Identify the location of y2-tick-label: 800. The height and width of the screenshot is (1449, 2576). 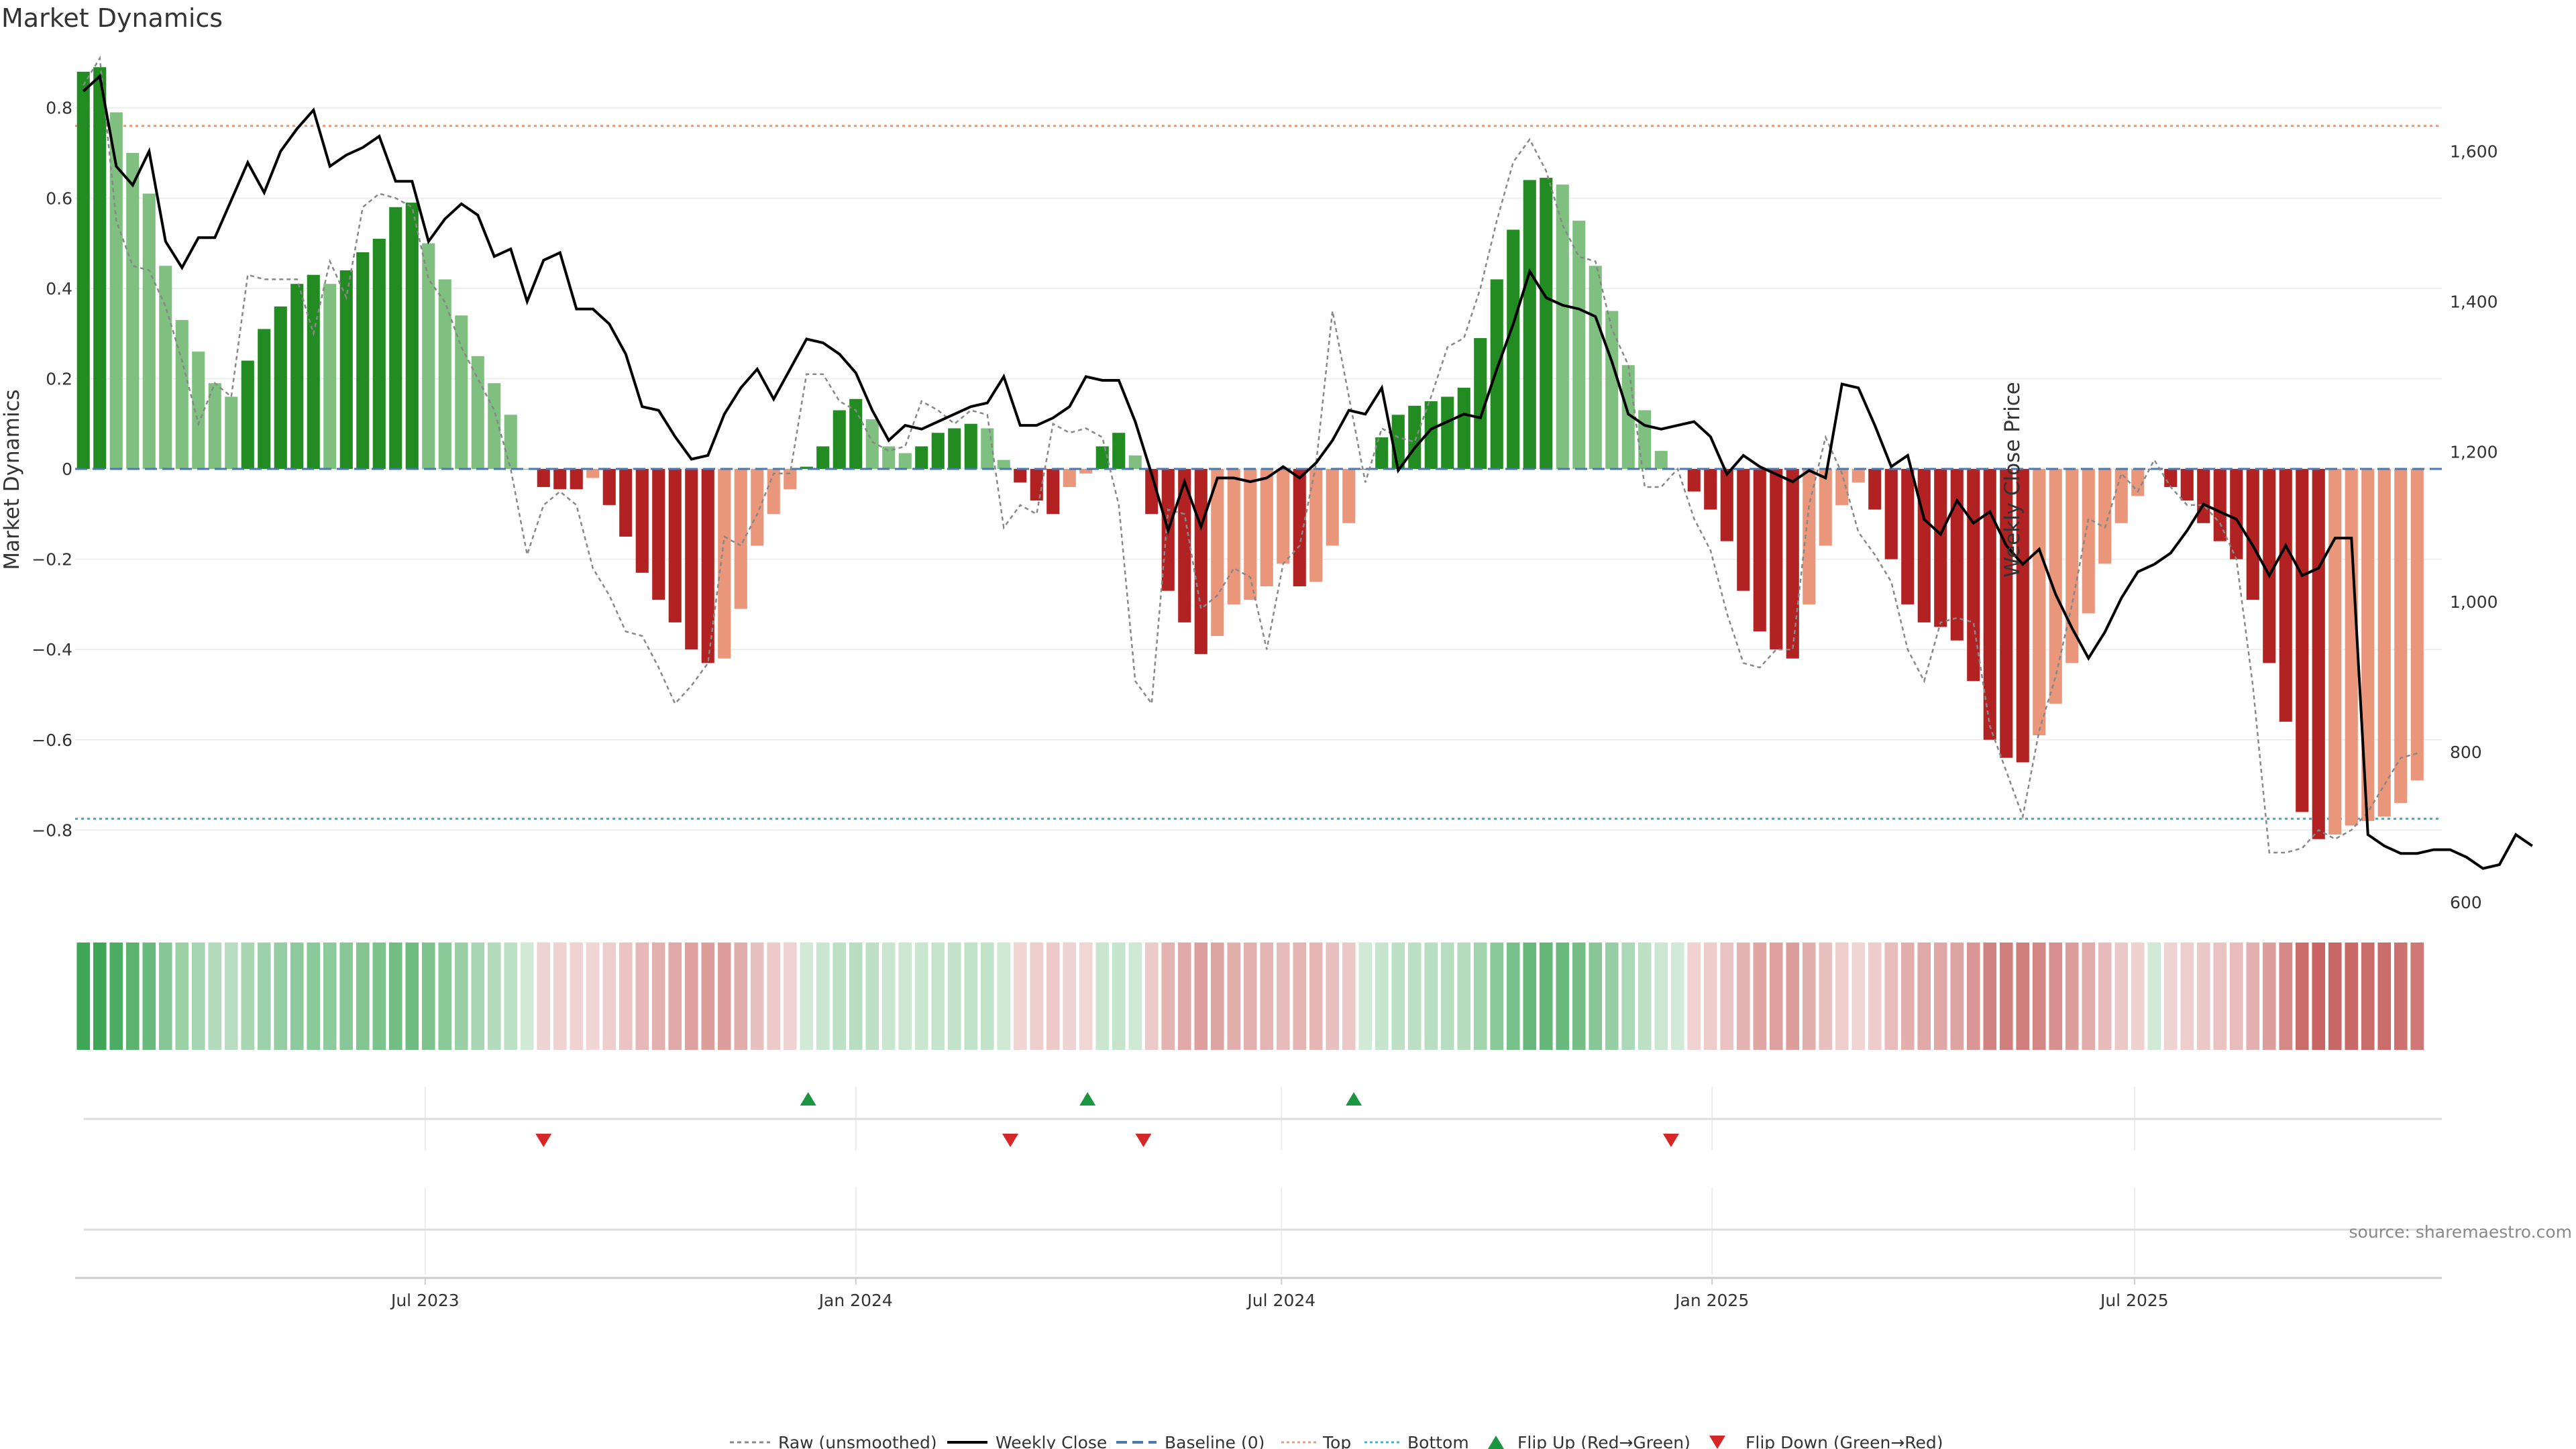
(2466, 752).